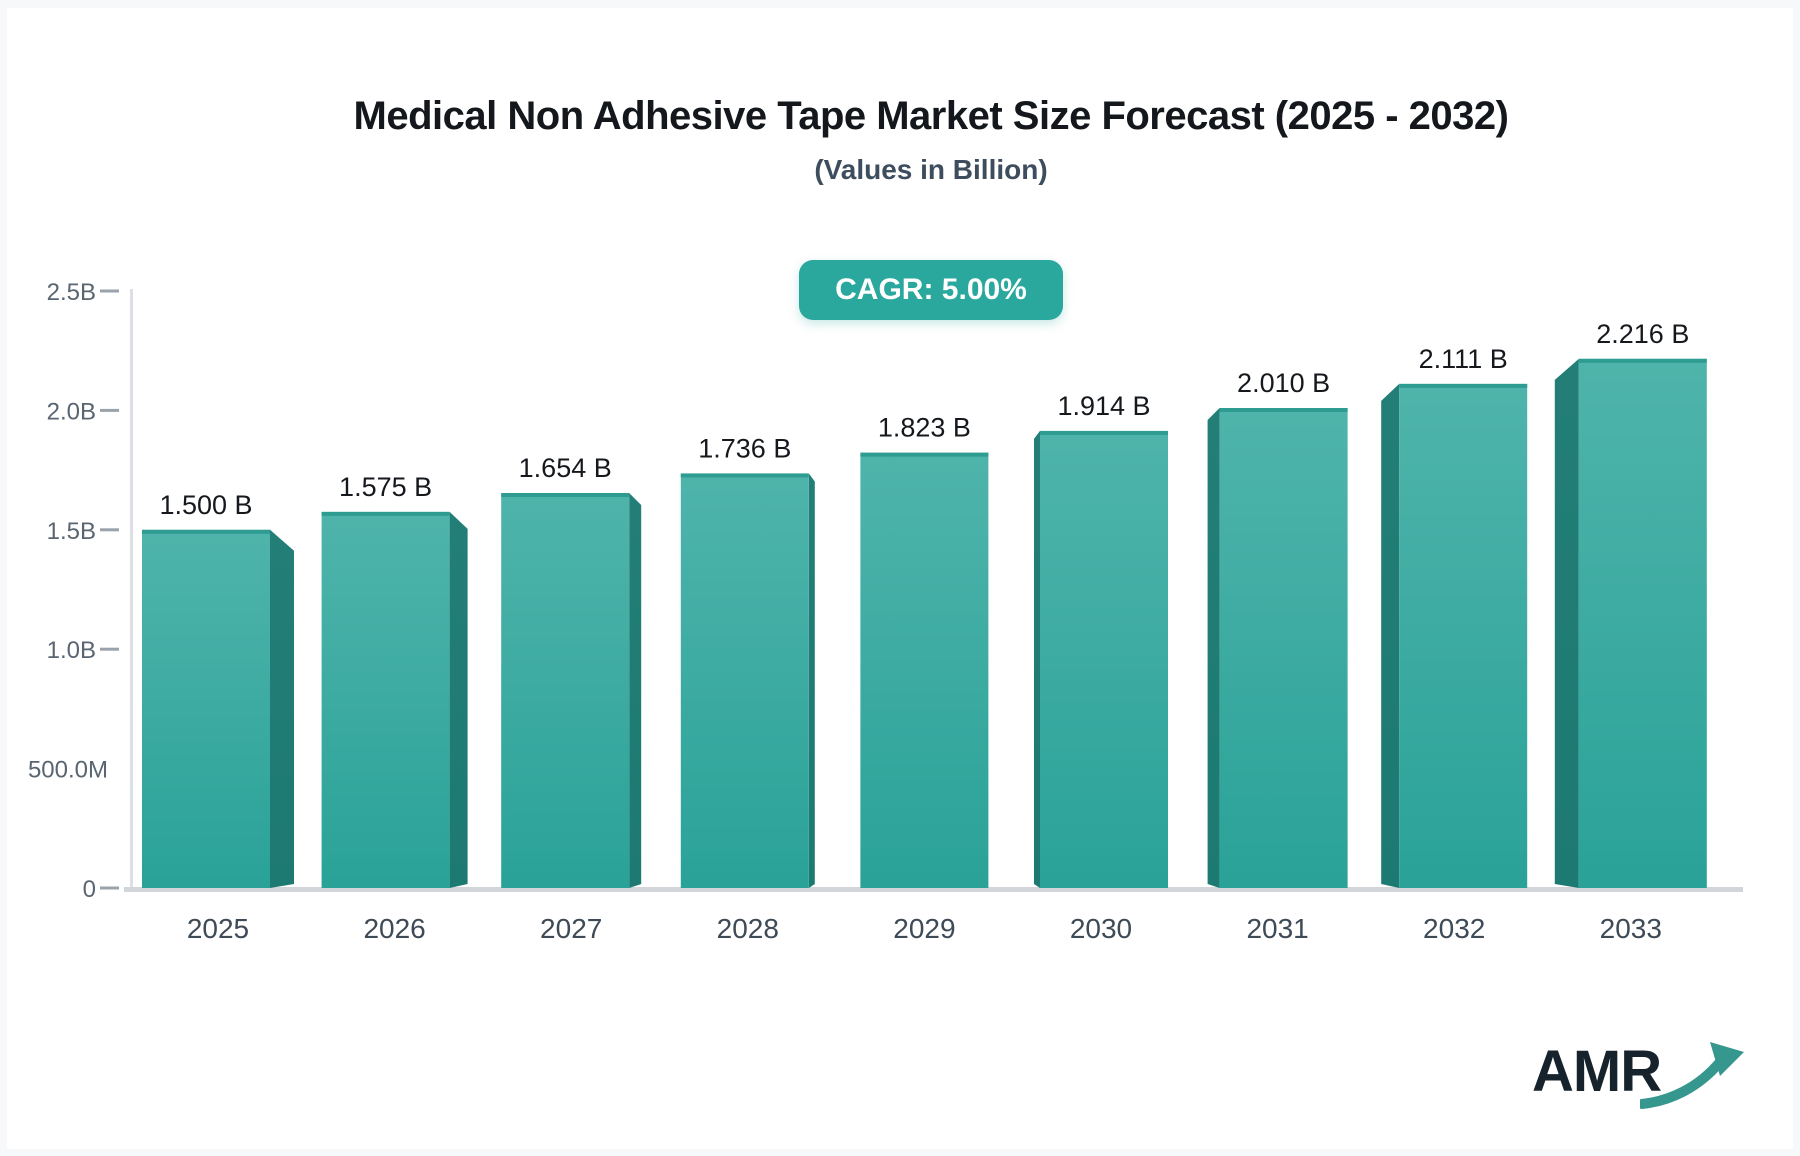 This screenshot has width=1800, height=1156. What do you see at coordinates (931, 169) in the screenshot?
I see `chart-subtitle: (Values in Billion)` at bounding box center [931, 169].